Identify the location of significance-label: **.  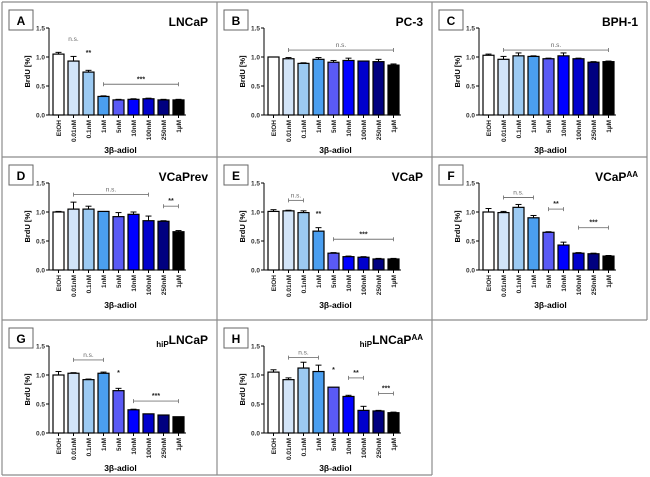
(556, 204).